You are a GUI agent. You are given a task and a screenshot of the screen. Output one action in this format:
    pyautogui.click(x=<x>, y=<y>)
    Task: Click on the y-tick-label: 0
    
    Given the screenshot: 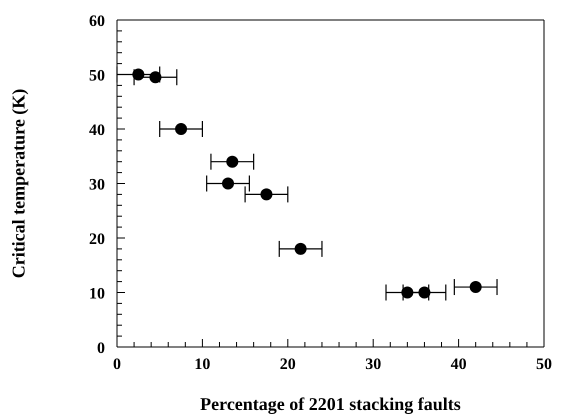 What is the action you would take?
    pyautogui.click(x=101, y=348)
    